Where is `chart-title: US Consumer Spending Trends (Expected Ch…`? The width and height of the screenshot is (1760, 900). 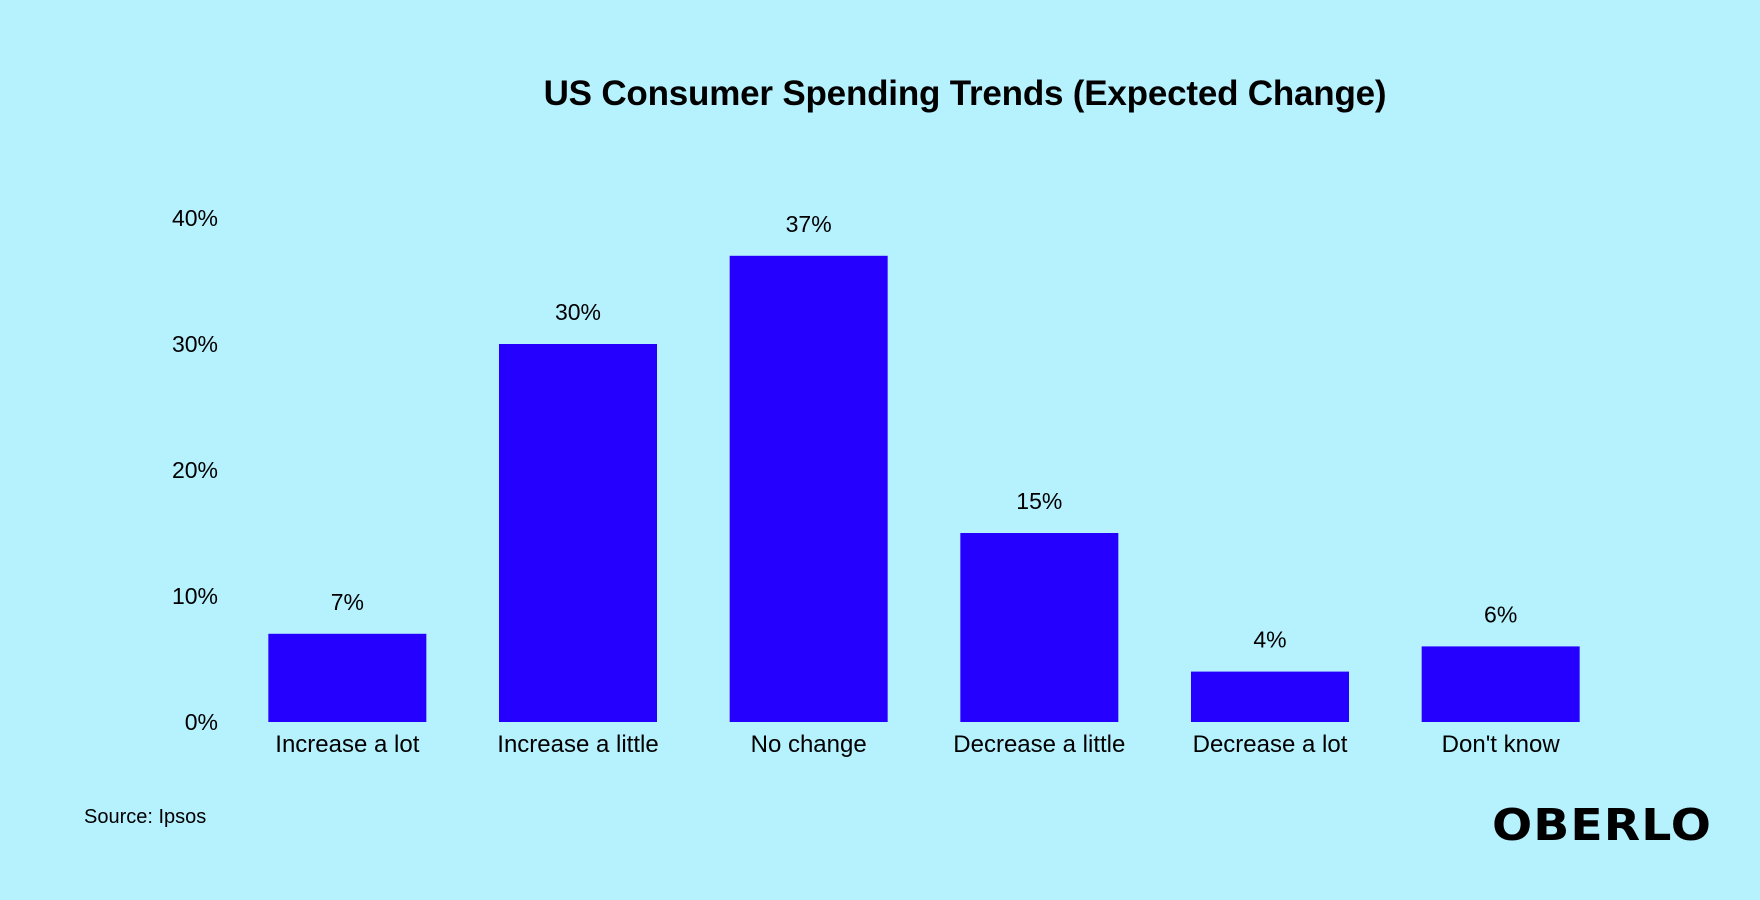 chart-title: US Consumer Spending Trends (Expected Ch… is located at coordinates (965, 93).